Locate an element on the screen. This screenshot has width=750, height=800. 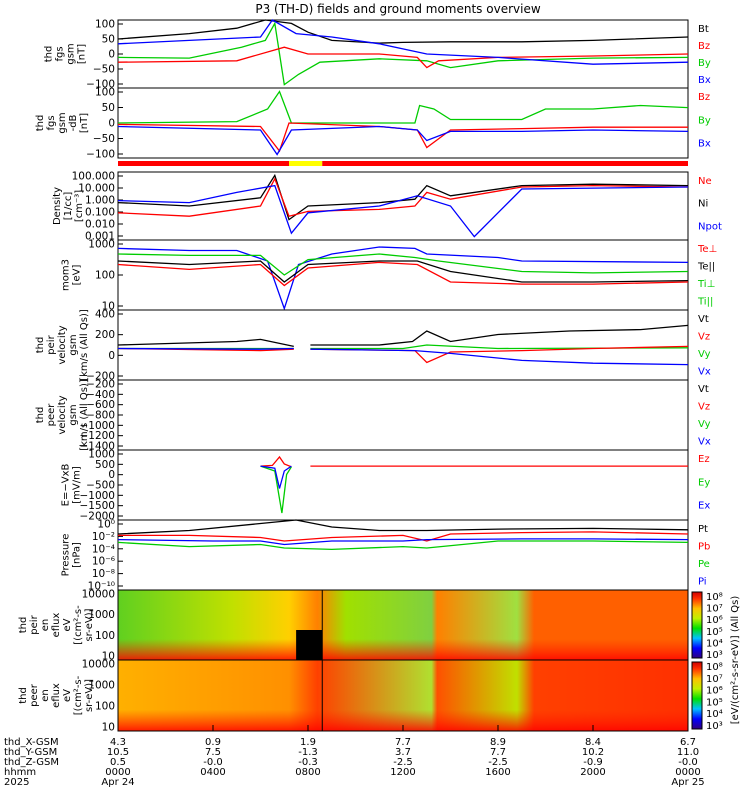
y-axis-label-line: eV is located at coordinates (67, 695).